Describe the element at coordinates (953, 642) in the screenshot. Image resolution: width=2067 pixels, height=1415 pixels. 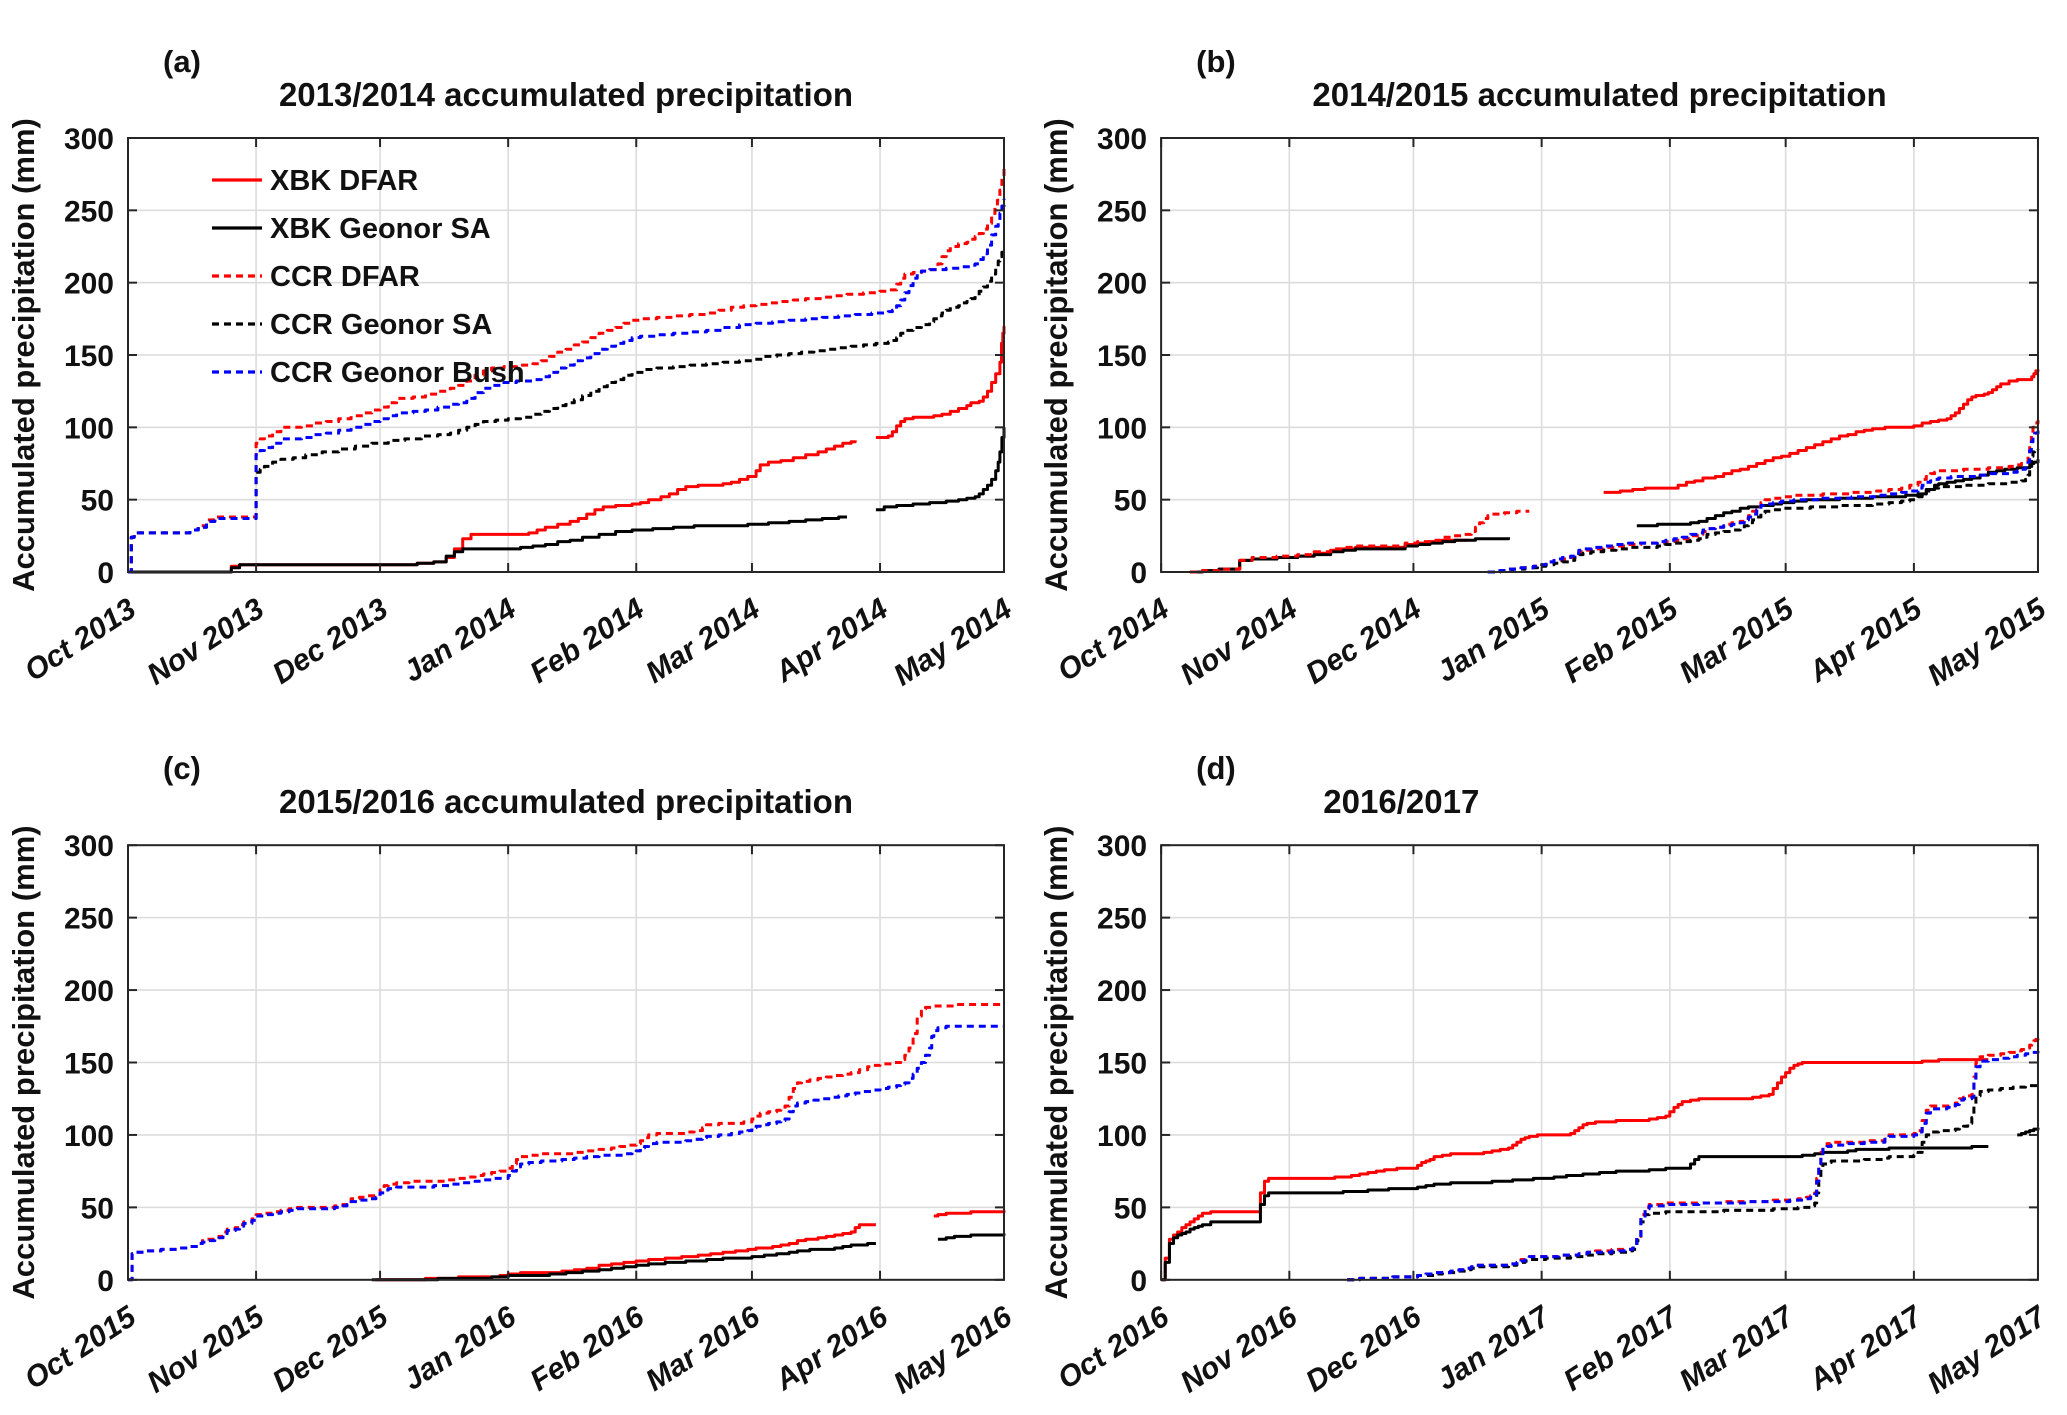
I see `x-tick-label: May 2014` at that location.